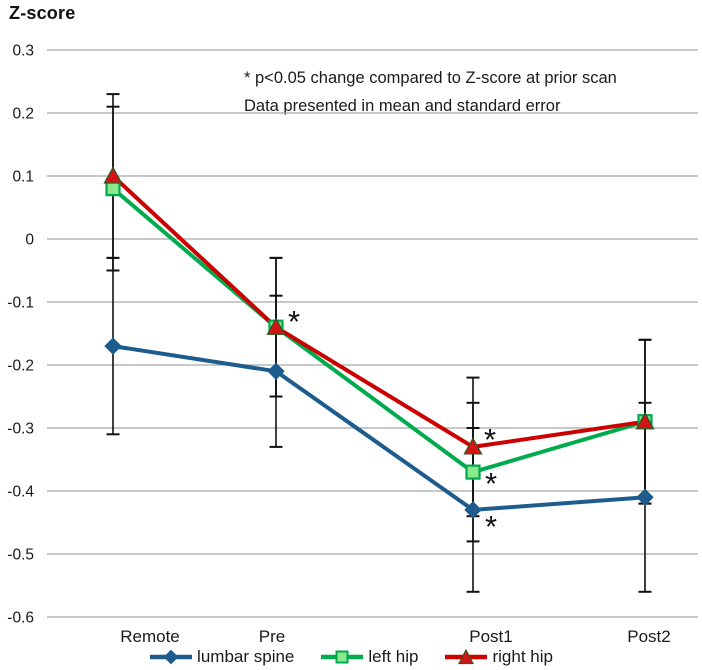 This screenshot has width=702, height=670. What do you see at coordinates (20, 429) in the screenshot?
I see `y-tick-label: -0.3` at bounding box center [20, 429].